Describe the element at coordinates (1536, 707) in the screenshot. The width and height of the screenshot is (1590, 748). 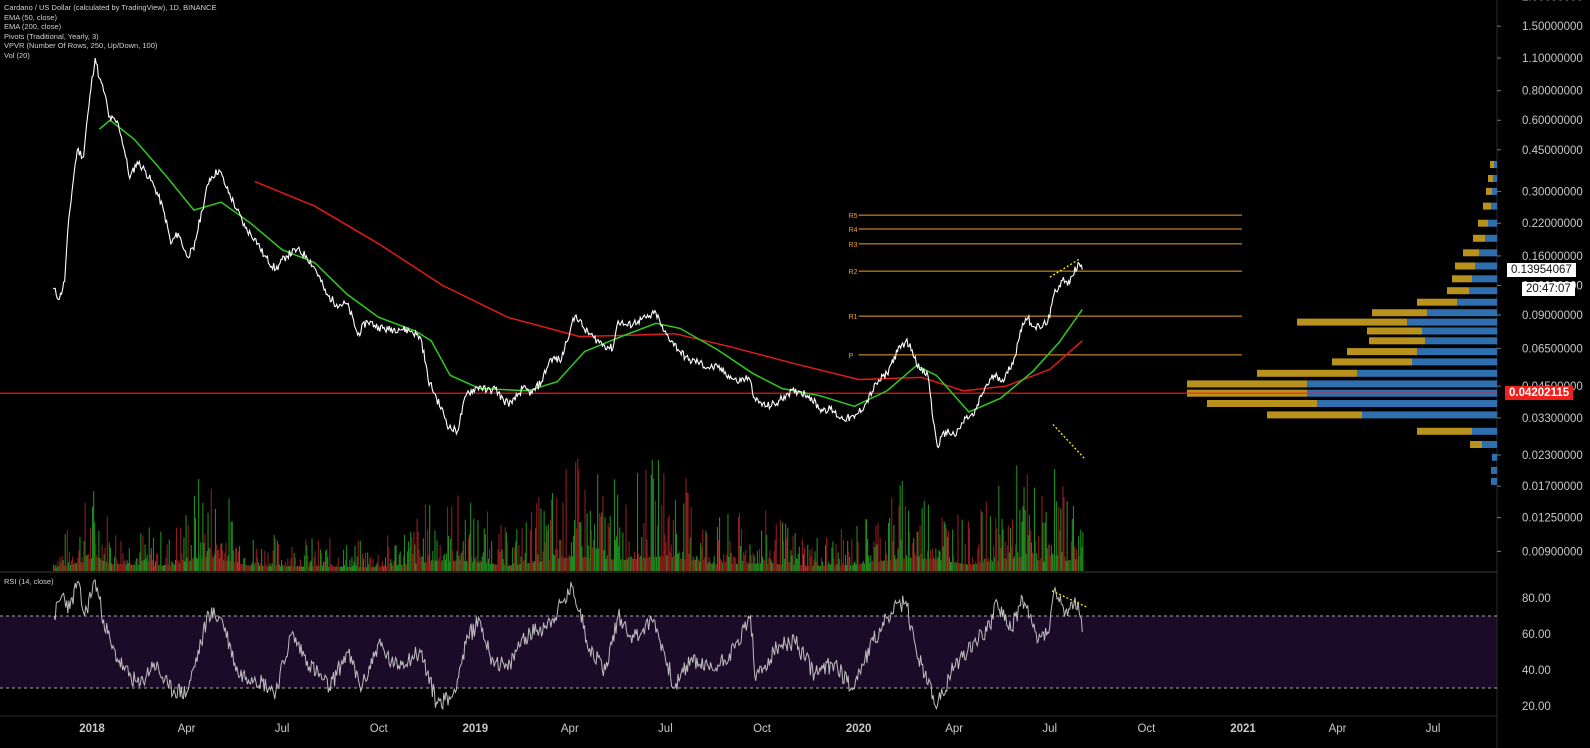
I see `rsi-axis-tick: 20.00` at that location.